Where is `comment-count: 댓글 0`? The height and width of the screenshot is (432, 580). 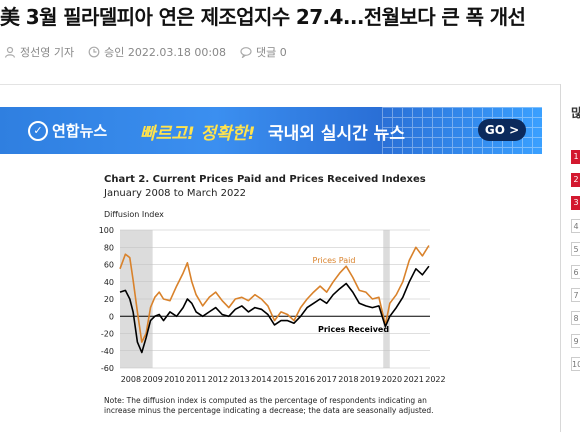 comment-count: 댓글 0 is located at coordinates (271, 52).